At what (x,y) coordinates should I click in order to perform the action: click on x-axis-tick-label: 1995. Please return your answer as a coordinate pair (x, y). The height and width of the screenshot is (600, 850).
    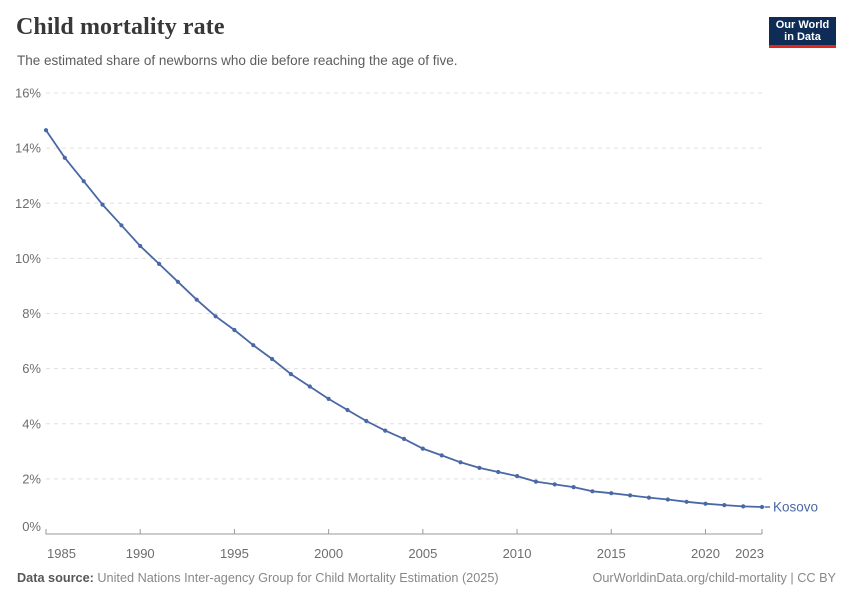
    Looking at the image, I should click on (234, 553).